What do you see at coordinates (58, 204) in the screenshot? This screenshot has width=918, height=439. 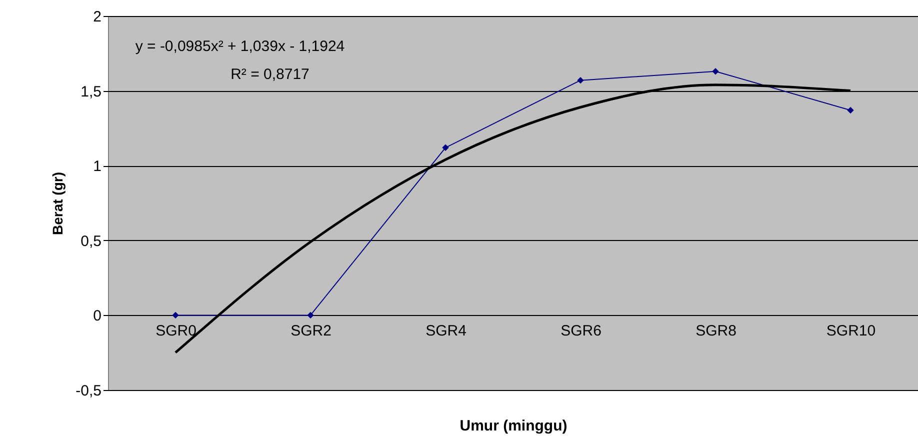 I see `y-axis-title: Berat (gr)` at bounding box center [58, 204].